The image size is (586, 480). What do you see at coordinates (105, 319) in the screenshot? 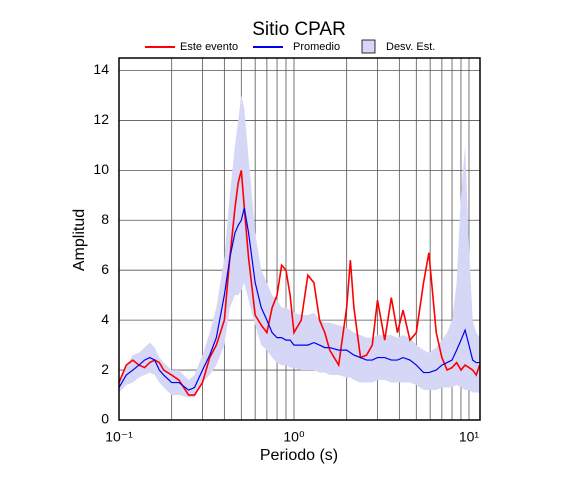
I see `y-tick-label: 4` at bounding box center [105, 319].